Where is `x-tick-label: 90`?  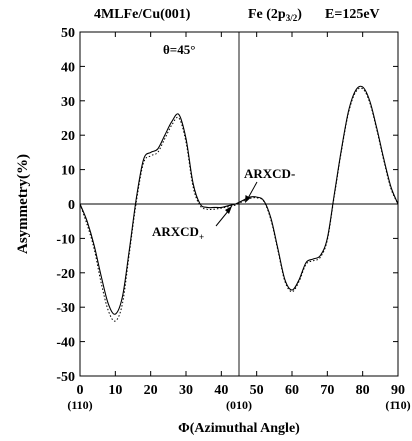
x-tick-label: 90 is located at coordinates (398, 390).